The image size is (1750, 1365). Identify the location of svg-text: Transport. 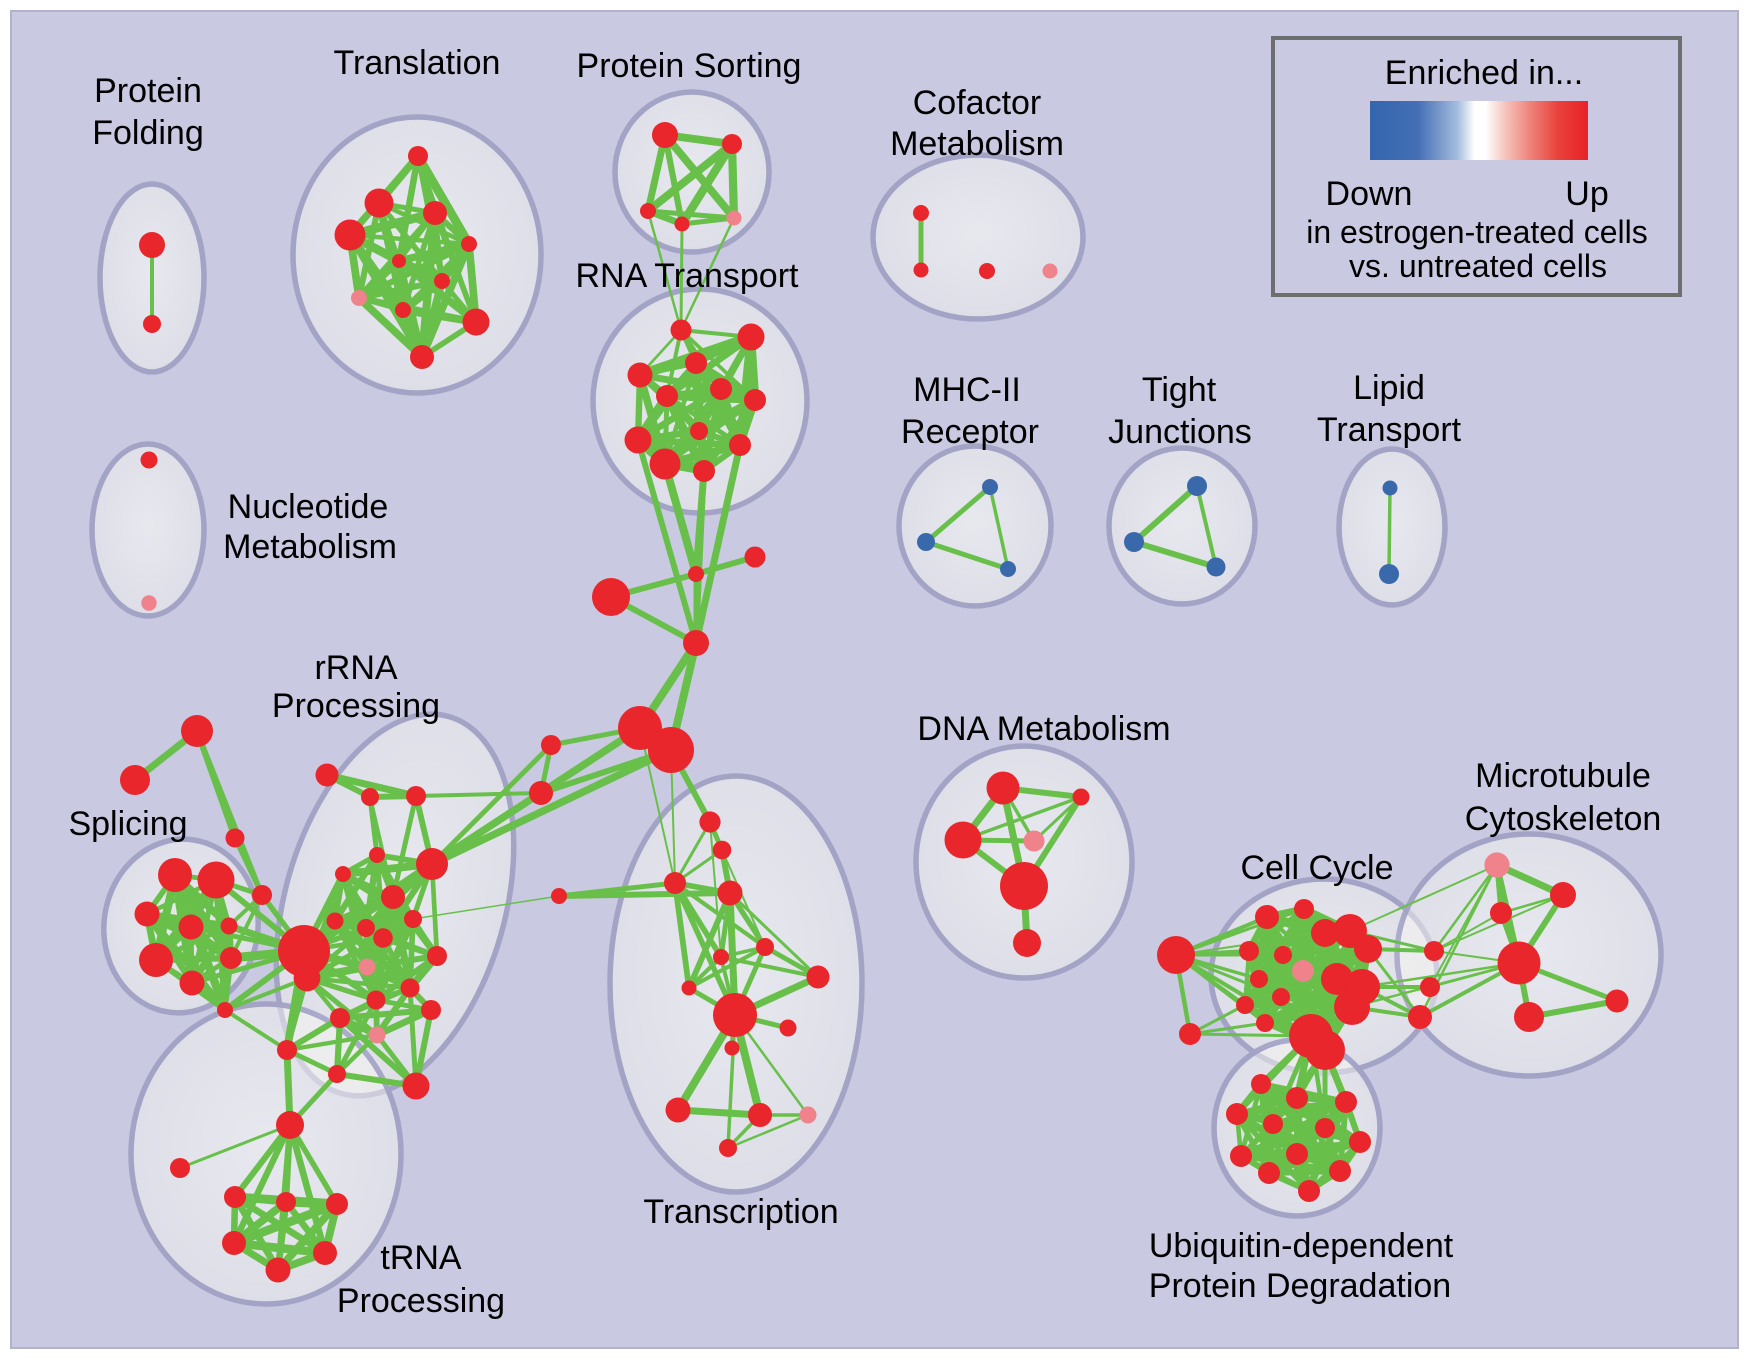
(1389, 430).